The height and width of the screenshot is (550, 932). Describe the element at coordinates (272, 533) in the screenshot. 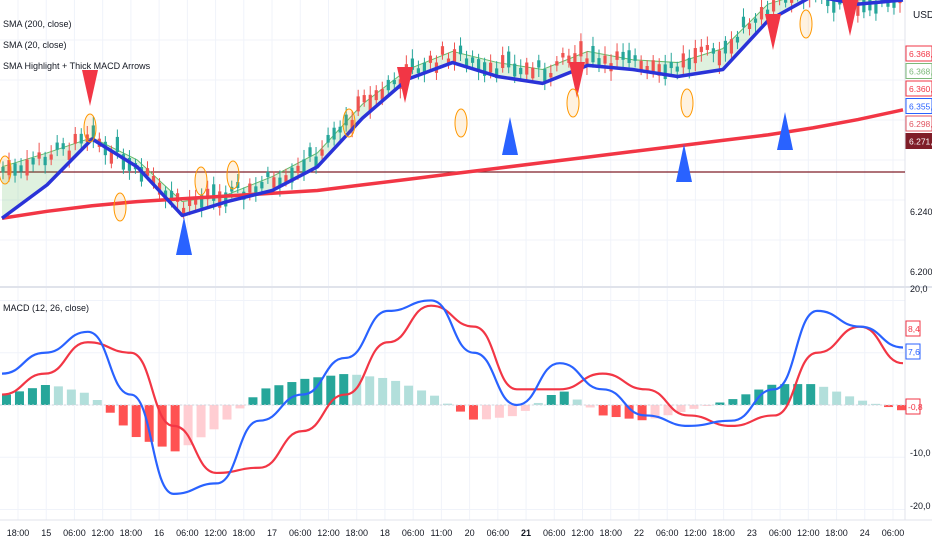

I see `time-tick-label: 17` at that location.